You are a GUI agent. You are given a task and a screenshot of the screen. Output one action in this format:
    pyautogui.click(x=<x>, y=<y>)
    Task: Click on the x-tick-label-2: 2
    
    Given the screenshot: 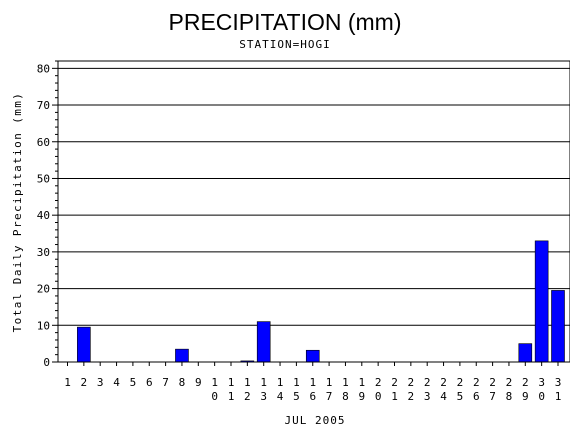 What is the action you would take?
    pyautogui.click(x=84, y=382)
    